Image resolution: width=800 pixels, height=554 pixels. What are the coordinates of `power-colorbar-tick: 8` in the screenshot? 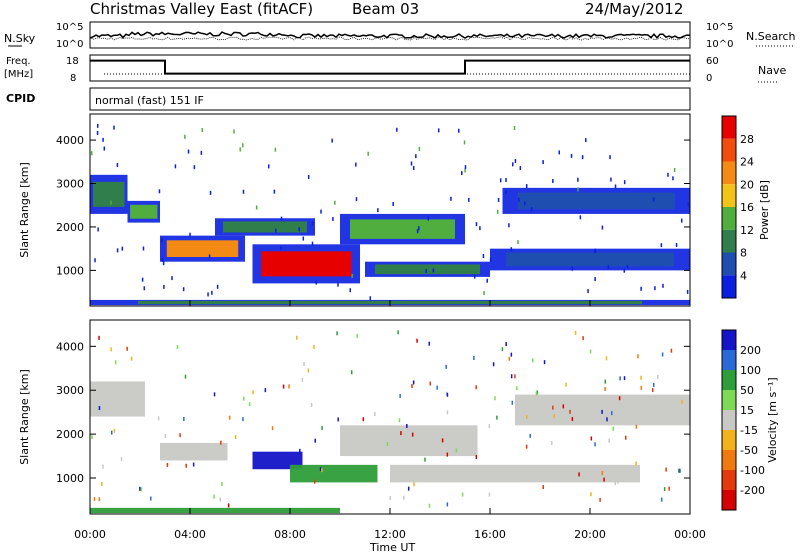 It's located at (743, 253).